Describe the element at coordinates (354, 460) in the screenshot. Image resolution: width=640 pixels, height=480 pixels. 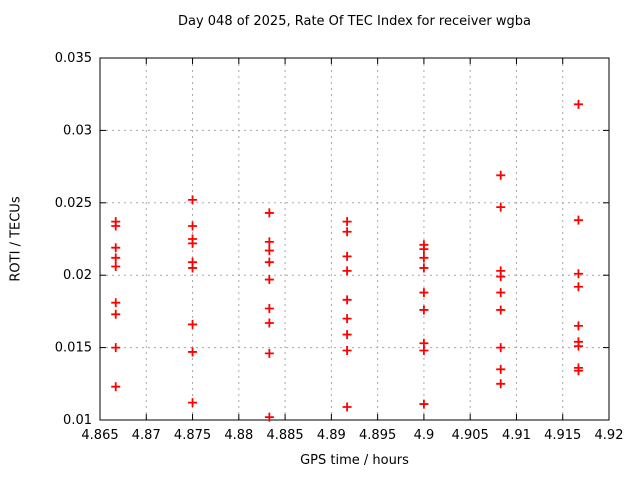
I see `x-axis-label: GPS time / hours` at that location.